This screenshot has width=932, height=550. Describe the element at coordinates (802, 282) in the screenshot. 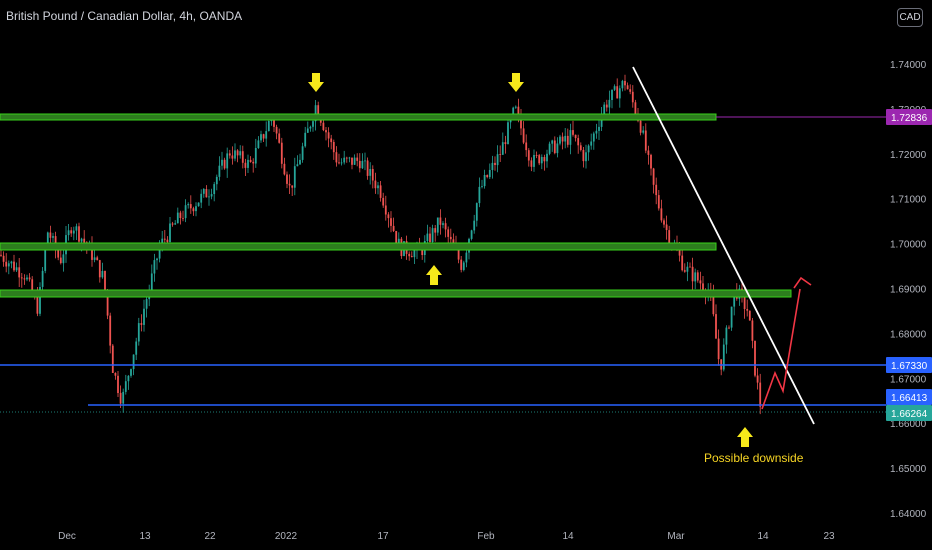

I see `projection-arrowhead` at that location.